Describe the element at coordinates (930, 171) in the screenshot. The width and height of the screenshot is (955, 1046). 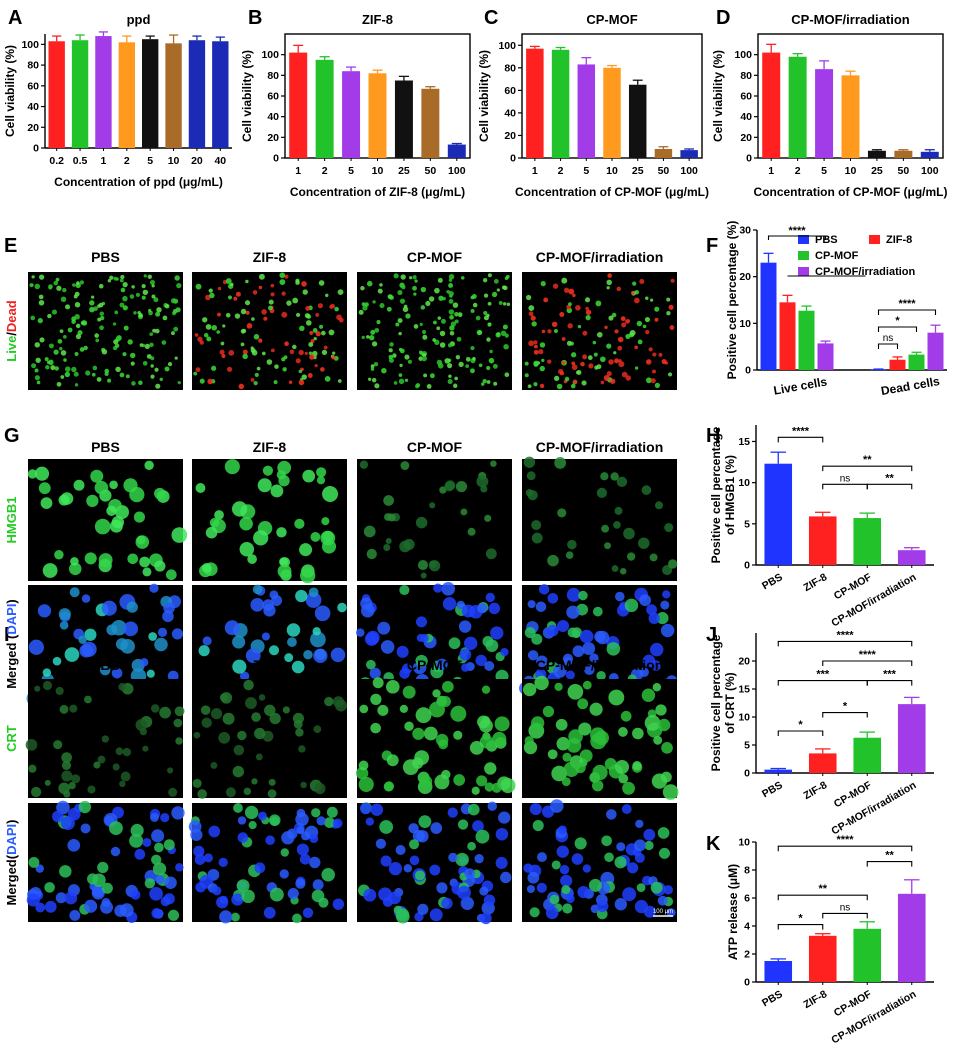
I see `x-tick-label: 100` at that location.